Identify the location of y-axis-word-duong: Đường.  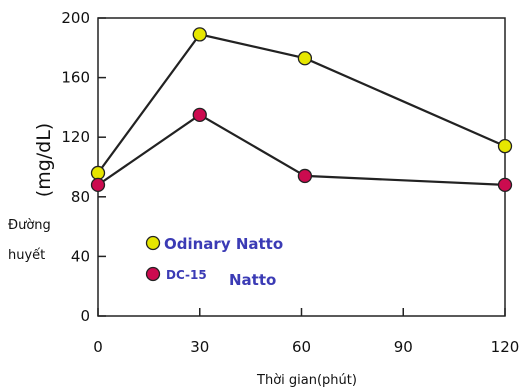
(29, 225).